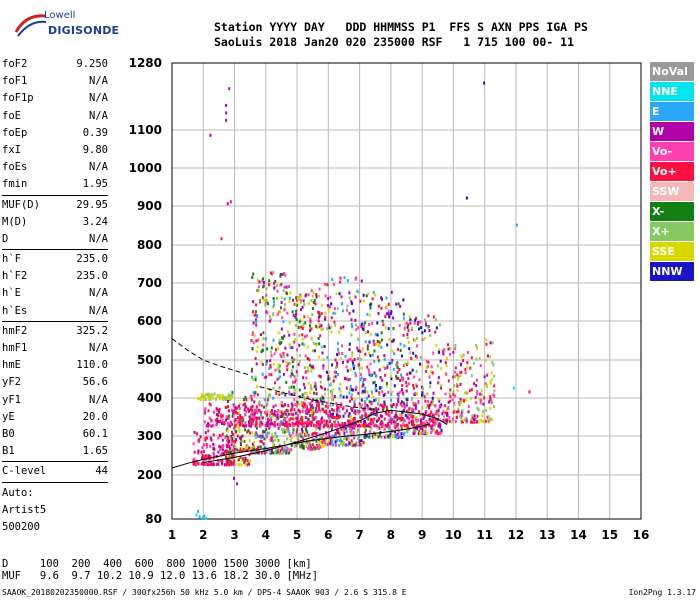 The height and width of the screenshot is (600, 700). Describe the element at coordinates (422, 535) in the screenshot. I see `x-tick-label: 9` at that location.